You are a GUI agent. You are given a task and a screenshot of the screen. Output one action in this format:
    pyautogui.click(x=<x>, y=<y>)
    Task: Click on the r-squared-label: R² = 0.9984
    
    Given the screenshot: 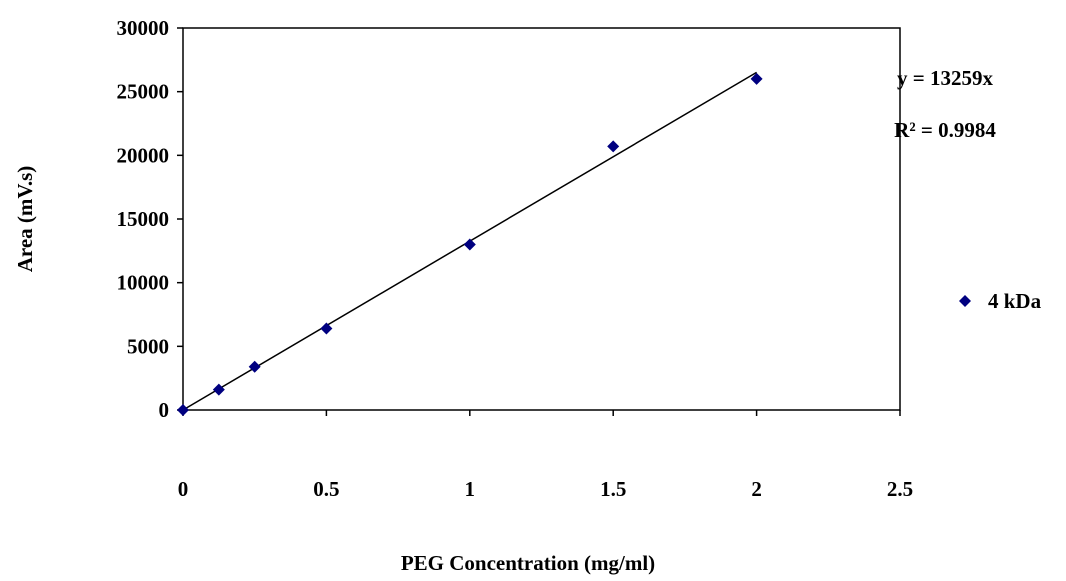 What is the action you would take?
    pyautogui.click(x=945, y=130)
    